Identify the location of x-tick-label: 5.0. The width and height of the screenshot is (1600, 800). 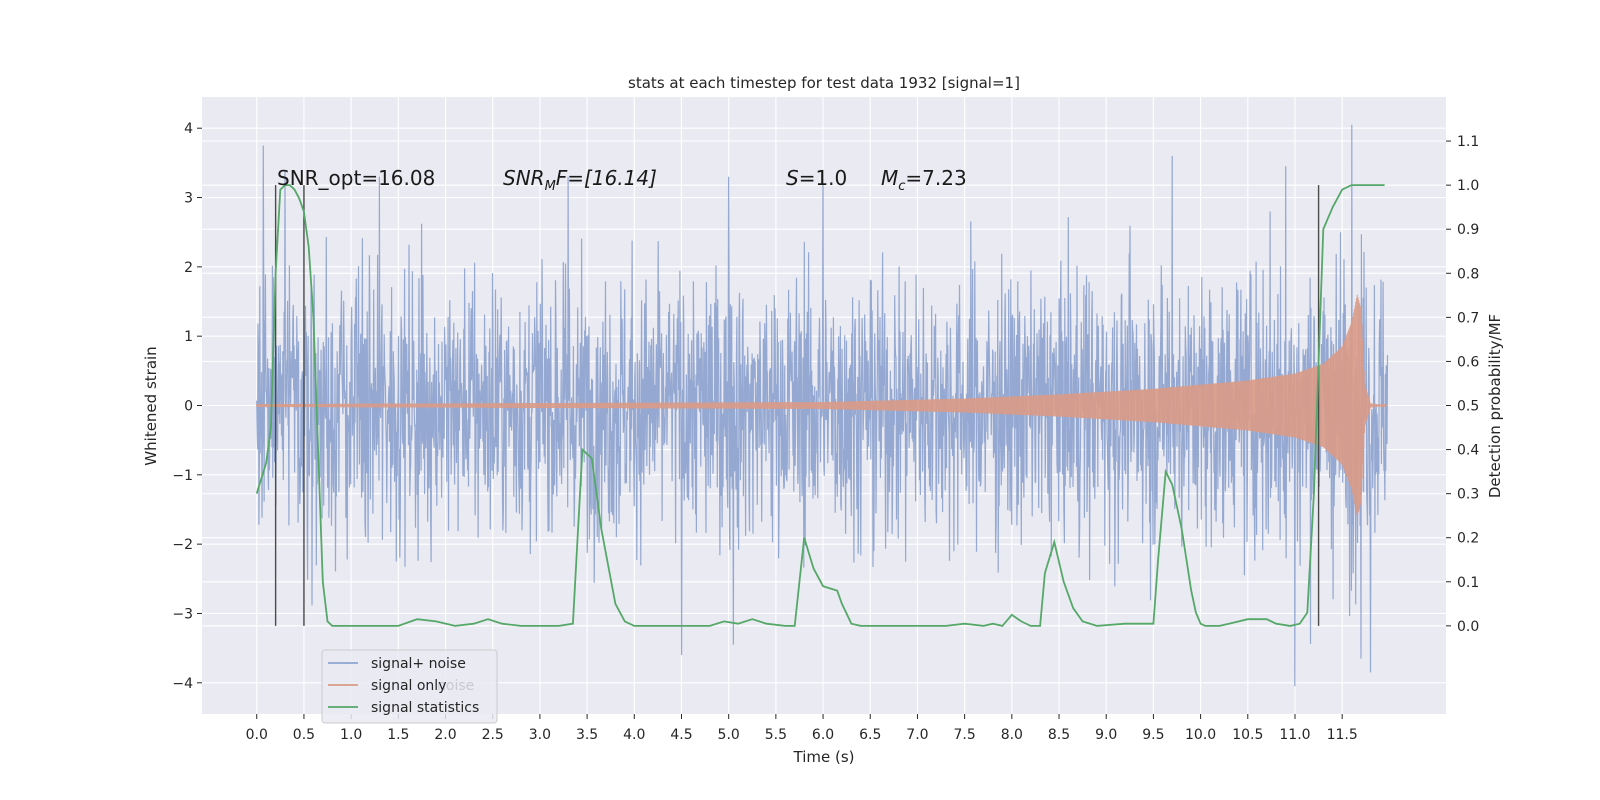
(729, 735).